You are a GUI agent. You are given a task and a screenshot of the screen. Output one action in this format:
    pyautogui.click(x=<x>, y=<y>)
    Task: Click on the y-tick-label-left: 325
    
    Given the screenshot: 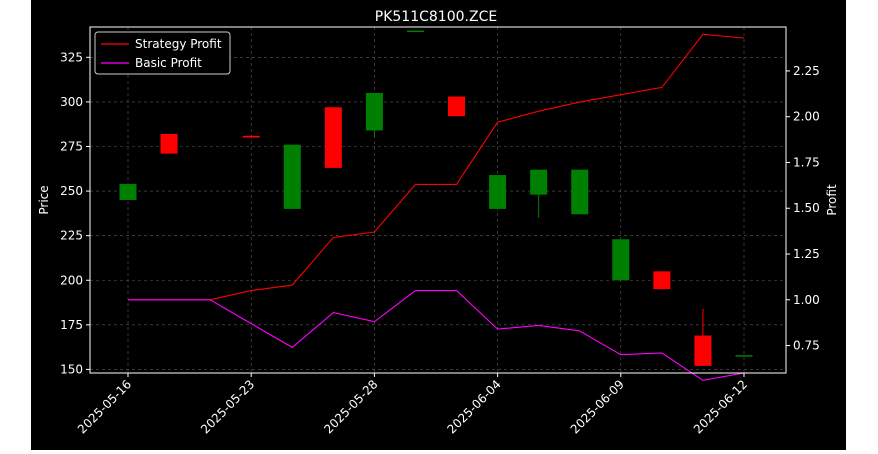 What is the action you would take?
    pyautogui.click(x=71, y=57)
    